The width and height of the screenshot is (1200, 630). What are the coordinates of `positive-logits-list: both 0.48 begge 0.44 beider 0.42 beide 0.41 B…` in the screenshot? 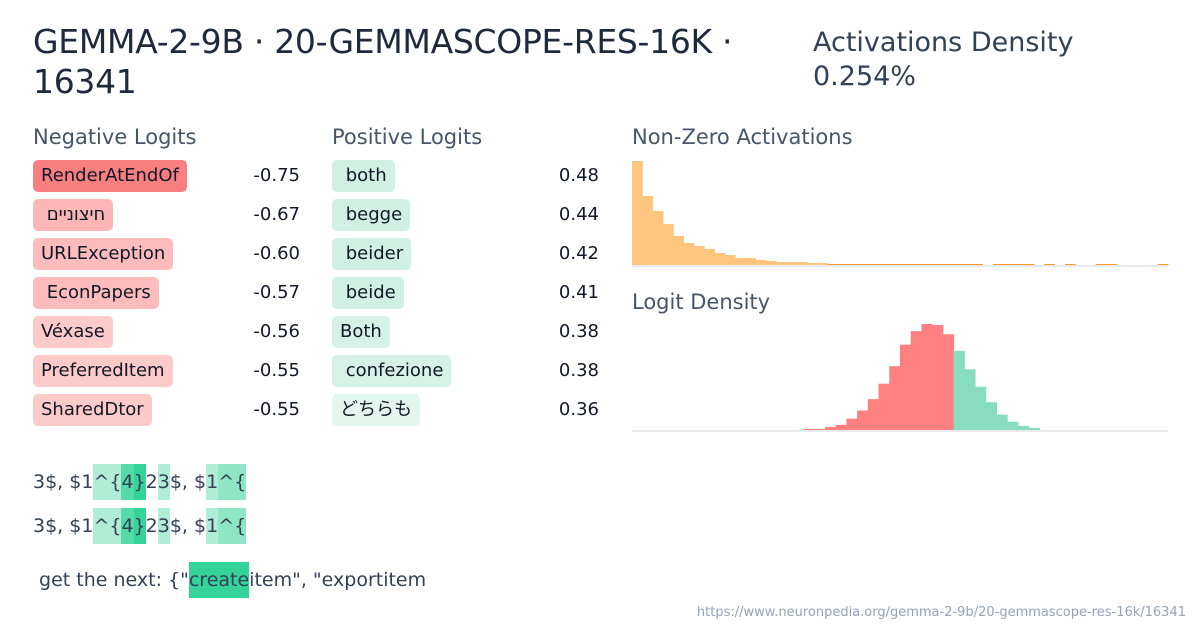 It's located at (467, 296).